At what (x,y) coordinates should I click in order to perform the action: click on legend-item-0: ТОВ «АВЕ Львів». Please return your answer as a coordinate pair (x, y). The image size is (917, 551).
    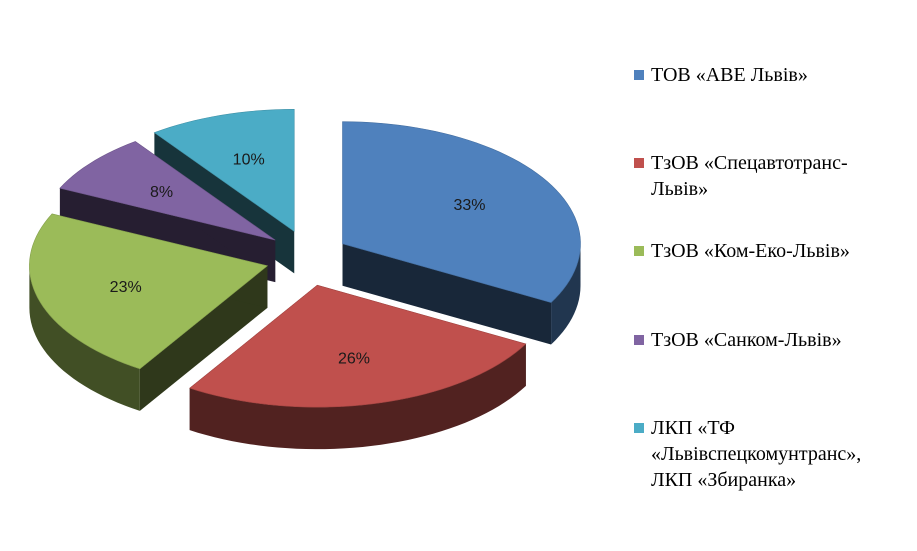
    Looking at the image, I should click on (774, 75).